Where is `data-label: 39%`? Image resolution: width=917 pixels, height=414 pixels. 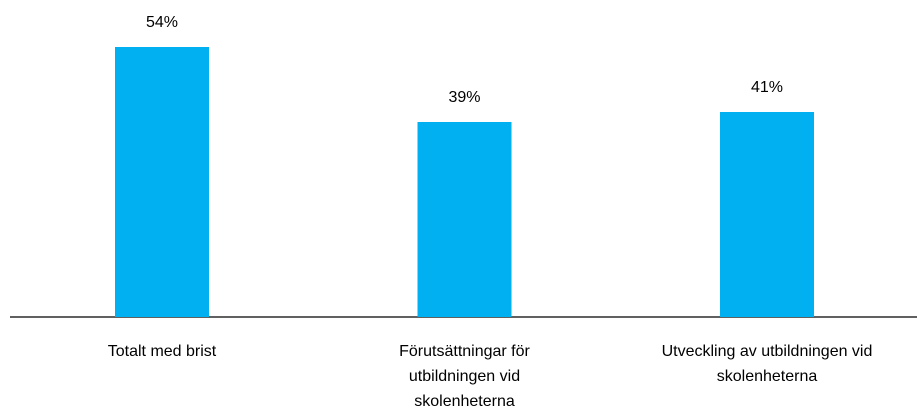 data-label: 39% is located at coordinates (464, 97).